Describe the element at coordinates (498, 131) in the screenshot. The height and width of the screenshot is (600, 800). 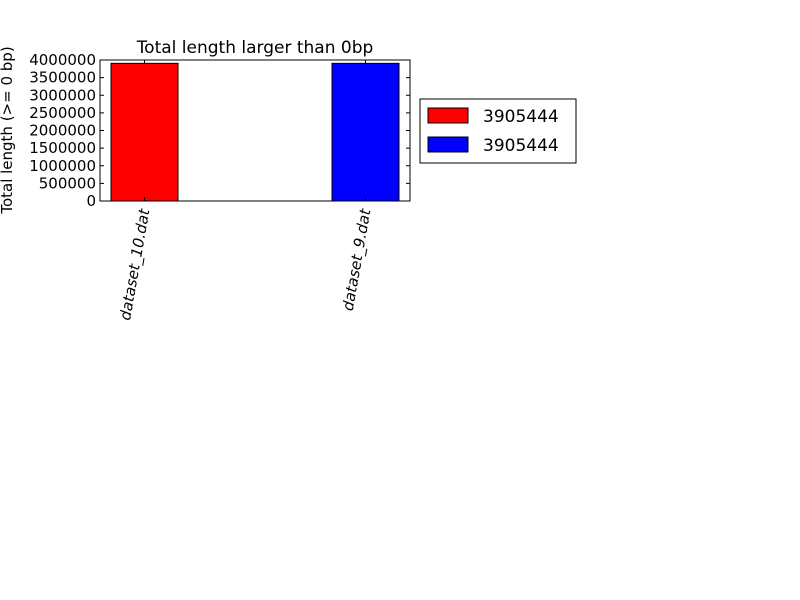
I see `legend: 3905444 3905444` at that location.